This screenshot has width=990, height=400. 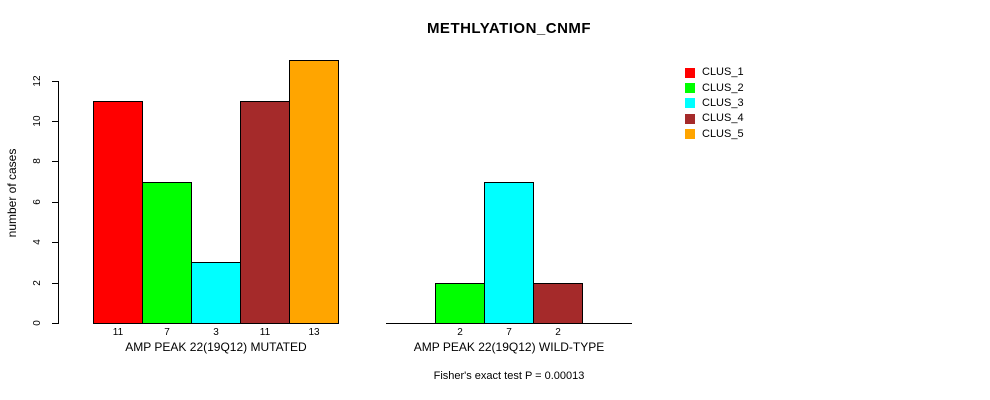 I want to click on chart-title: METHLYATION_CNMF, so click(x=509, y=28).